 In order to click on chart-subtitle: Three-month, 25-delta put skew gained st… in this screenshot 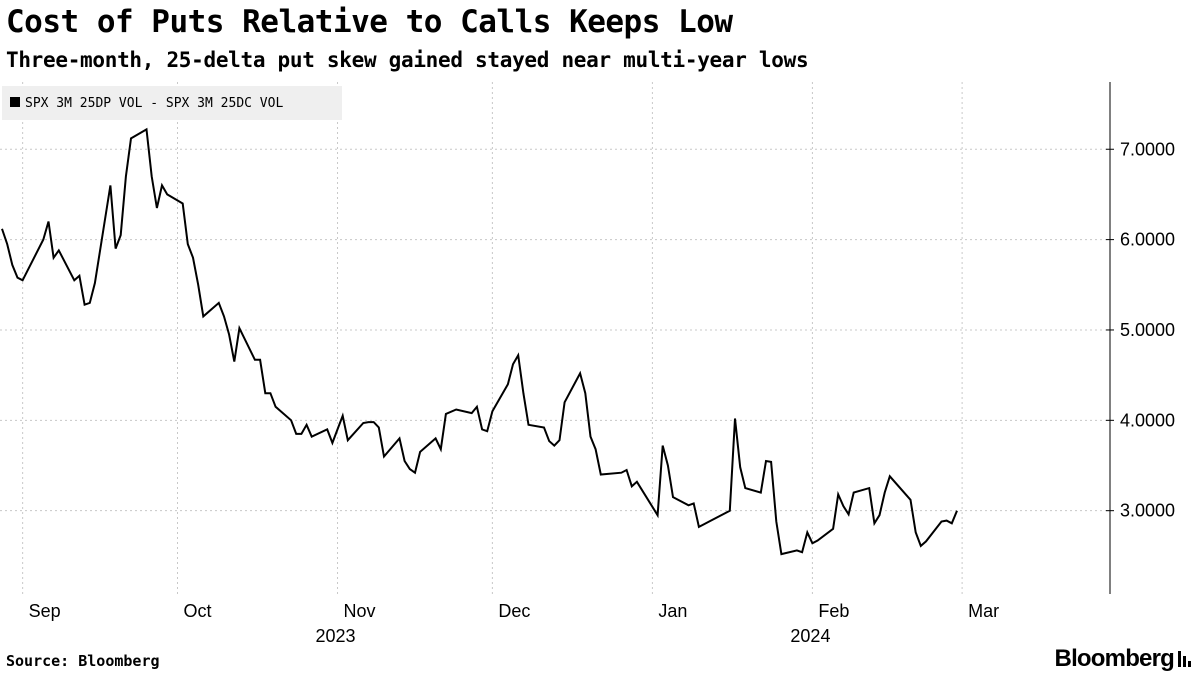, I will do `click(407, 60)`.